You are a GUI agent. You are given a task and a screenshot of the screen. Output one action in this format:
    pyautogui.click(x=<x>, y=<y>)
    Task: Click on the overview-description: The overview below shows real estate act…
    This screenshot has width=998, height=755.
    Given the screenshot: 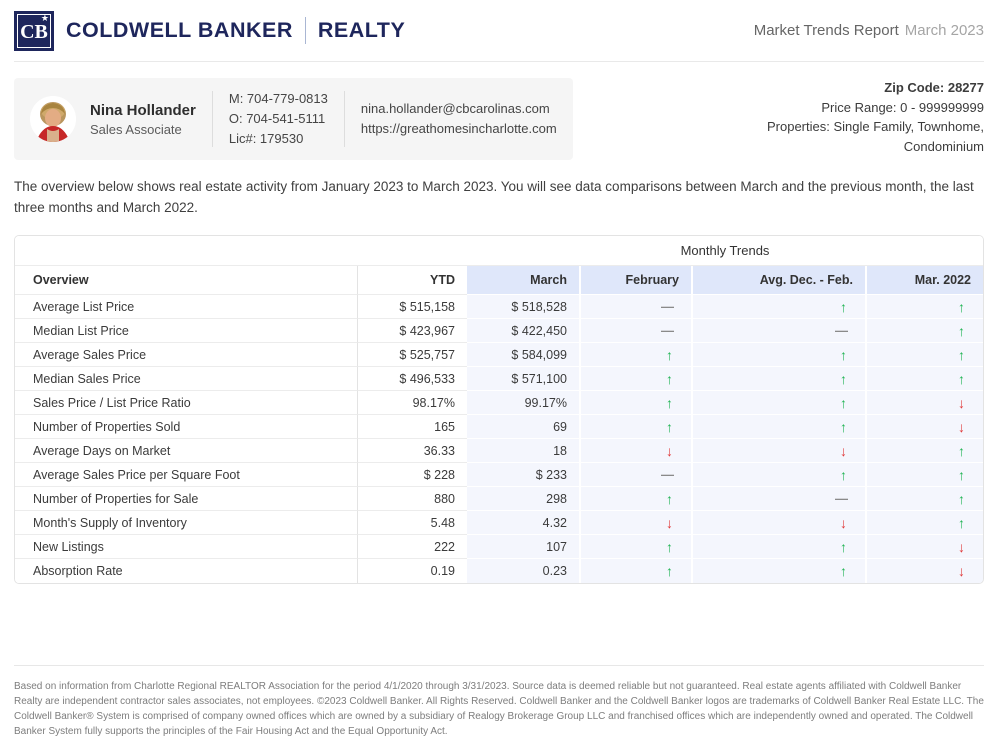 What is the action you would take?
    pyautogui.click(x=494, y=197)
    